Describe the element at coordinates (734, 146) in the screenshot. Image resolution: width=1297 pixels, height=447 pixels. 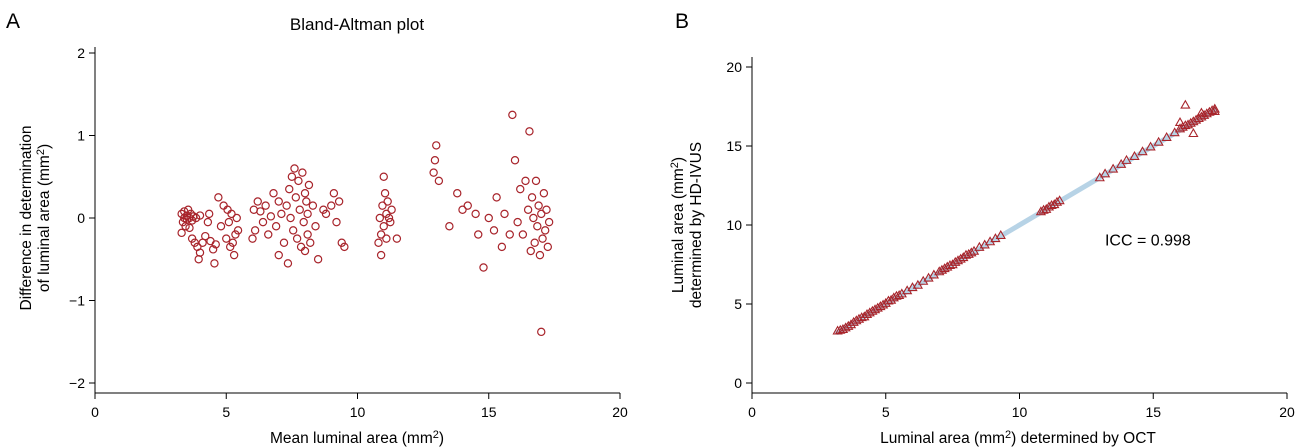
I see `panel-b-y-tick-label: 15` at that location.